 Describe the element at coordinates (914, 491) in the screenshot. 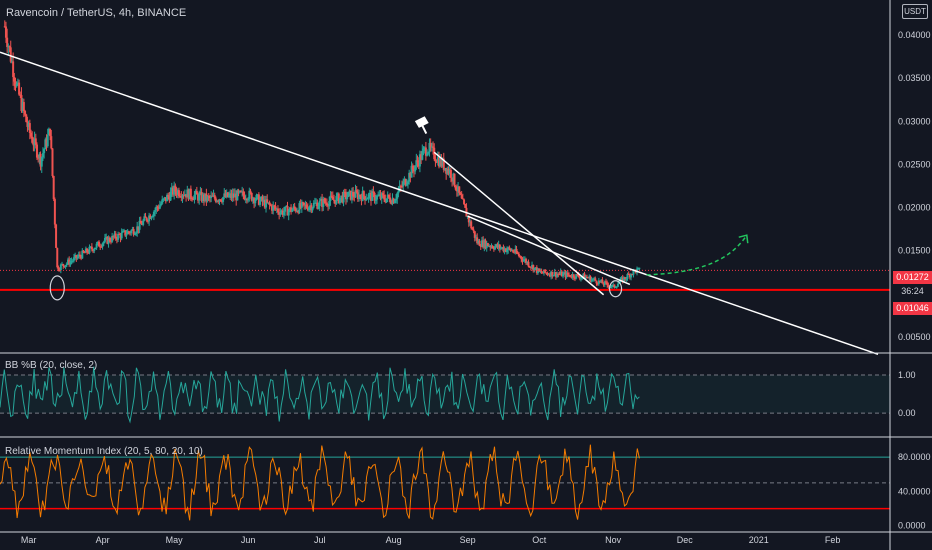

I see `rmi-tick-label: 40.0000` at that location.